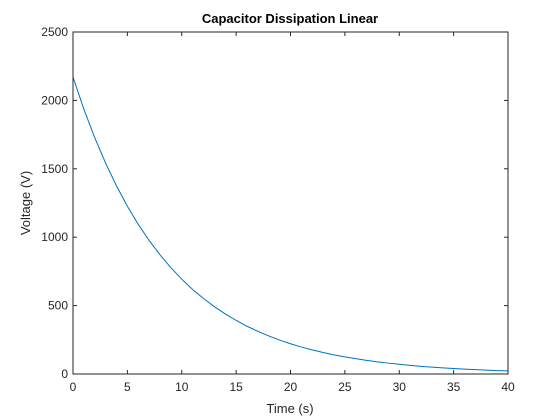  What do you see at coordinates (64, 374) in the screenshot?
I see `y-tick-label: 0` at bounding box center [64, 374].